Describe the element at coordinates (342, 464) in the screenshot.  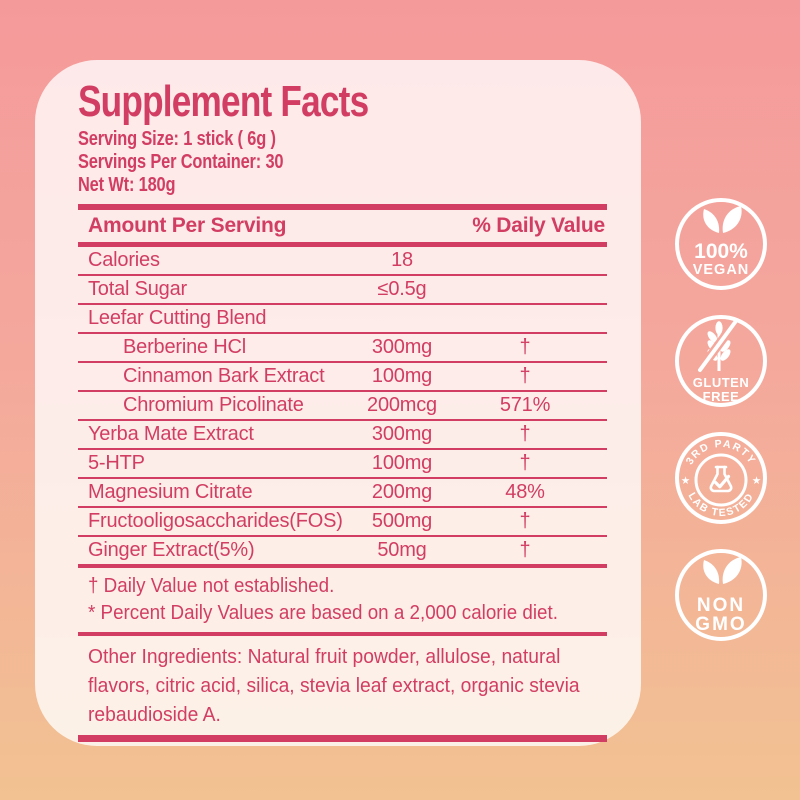
I see `table-row: 5-HTP 100mg †` at that location.